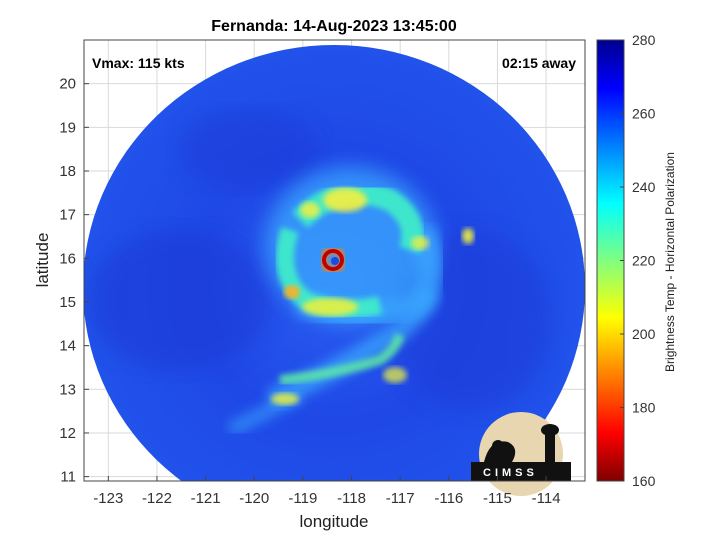 This screenshot has height=540, width=720. What do you see at coordinates (67, 433) in the screenshot?
I see `y-tick-label: 12` at bounding box center [67, 433].